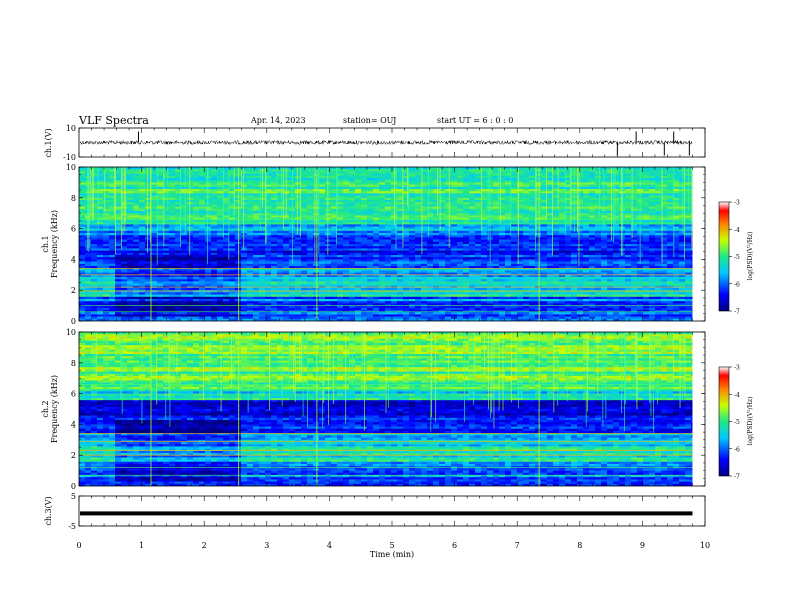 The image size is (792, 612). What do you see at coordinates (73, 394) in the screenshot?
I see `ch2-spectrogram-ytick-label: 6` at bounding box center [73, 394].